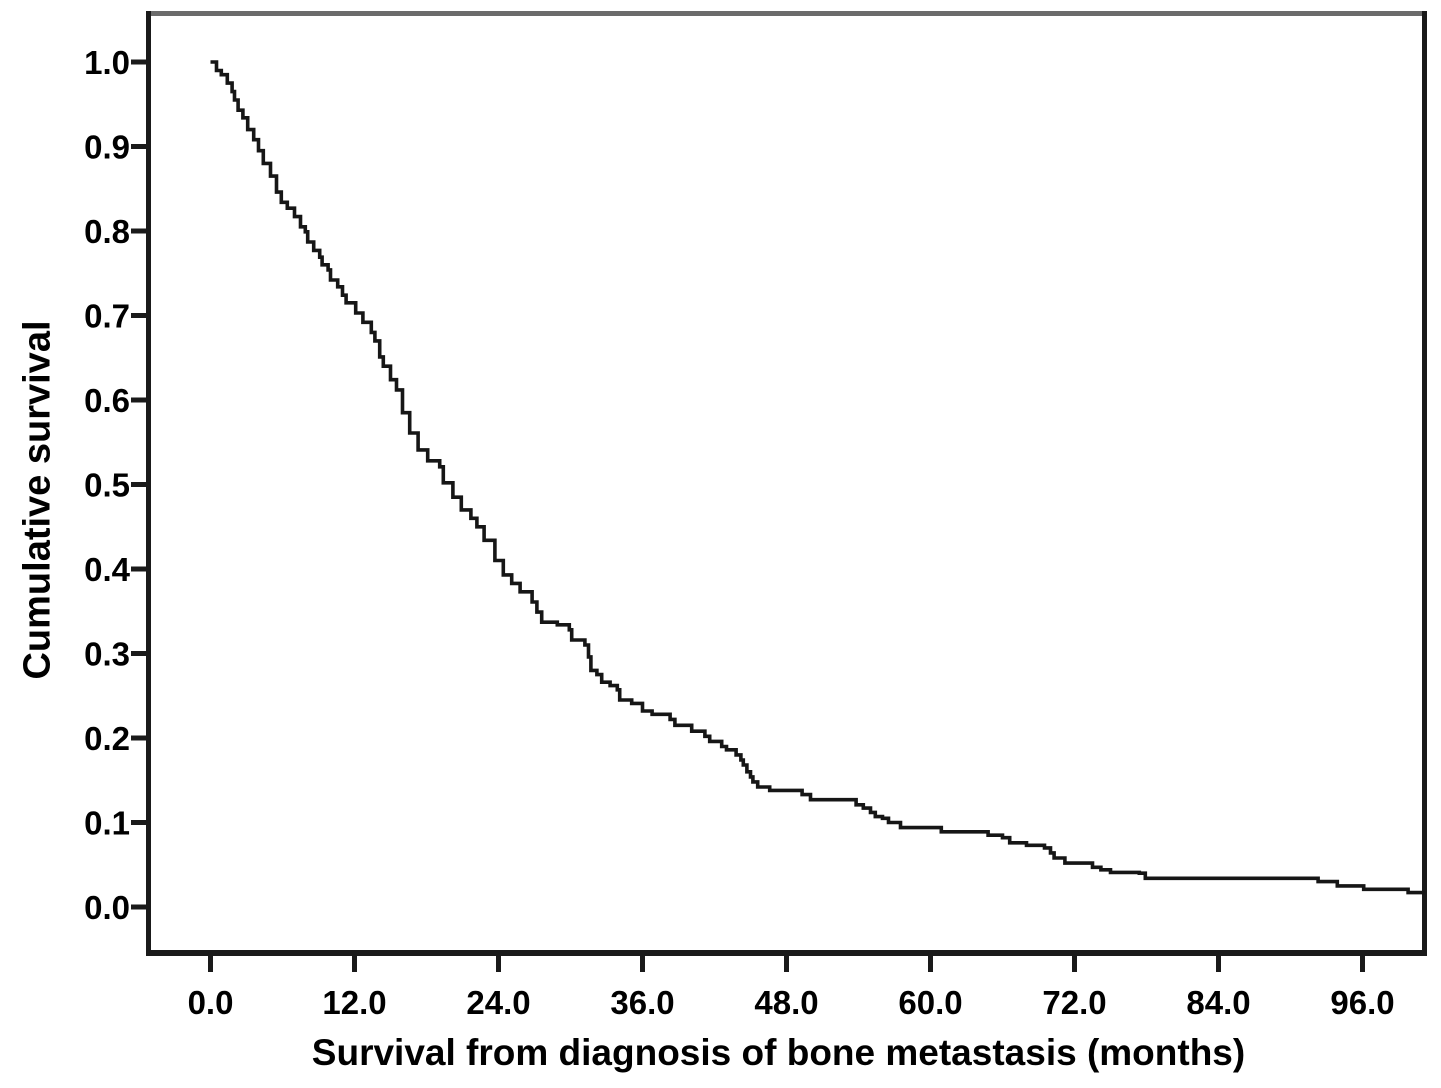 The width and height of the screenshot is (1441, 1088). Describe the element at coordinates (498, 1002) in the screenshot. I see `x-tick-label: 24.0` at that location.